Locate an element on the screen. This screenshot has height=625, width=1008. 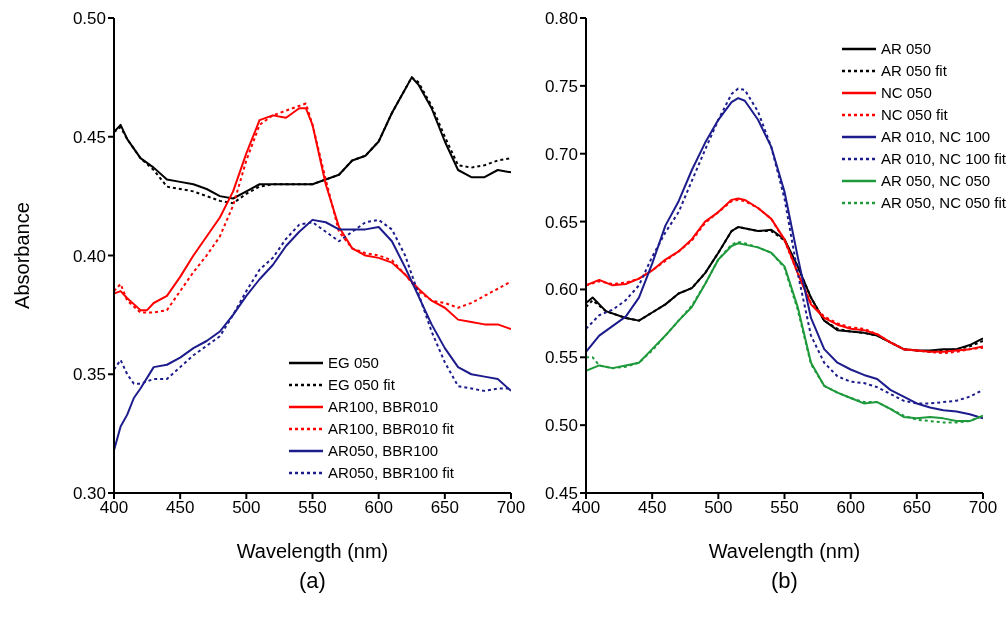
legend-label: AR 050 fit is located at coordinates (913, 71).